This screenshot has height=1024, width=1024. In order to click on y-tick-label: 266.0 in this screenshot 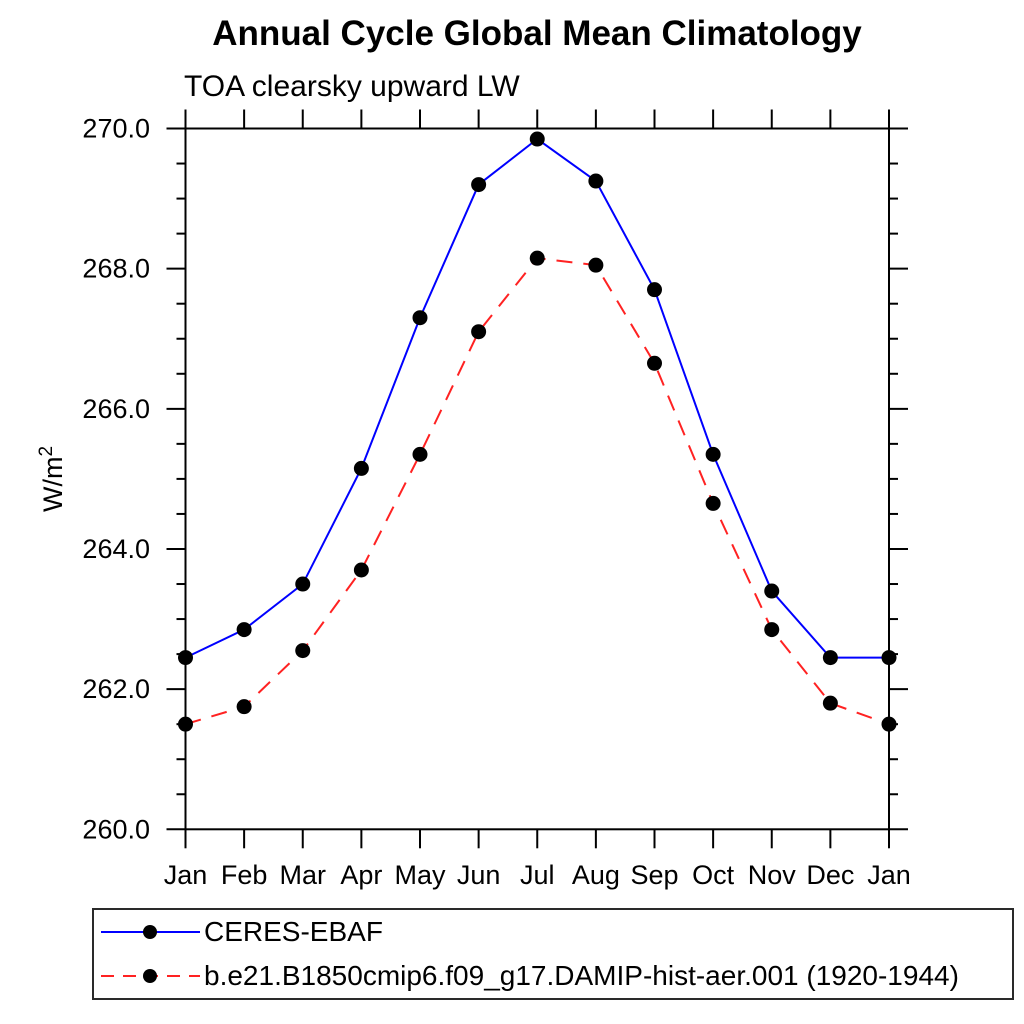, I will do `click(116, 409)`.